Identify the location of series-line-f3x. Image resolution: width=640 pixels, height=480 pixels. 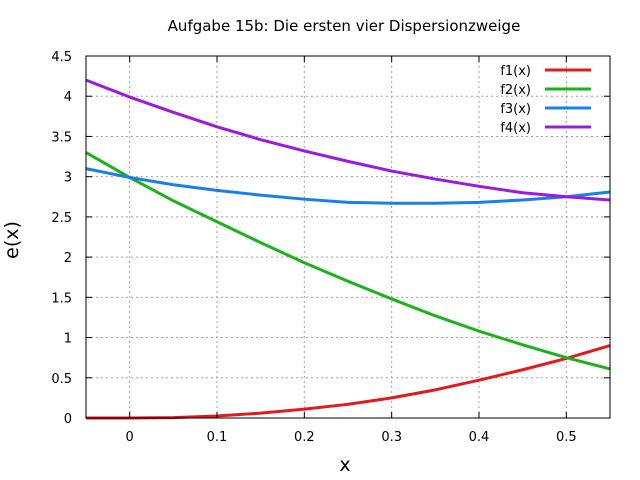
(348, 186).